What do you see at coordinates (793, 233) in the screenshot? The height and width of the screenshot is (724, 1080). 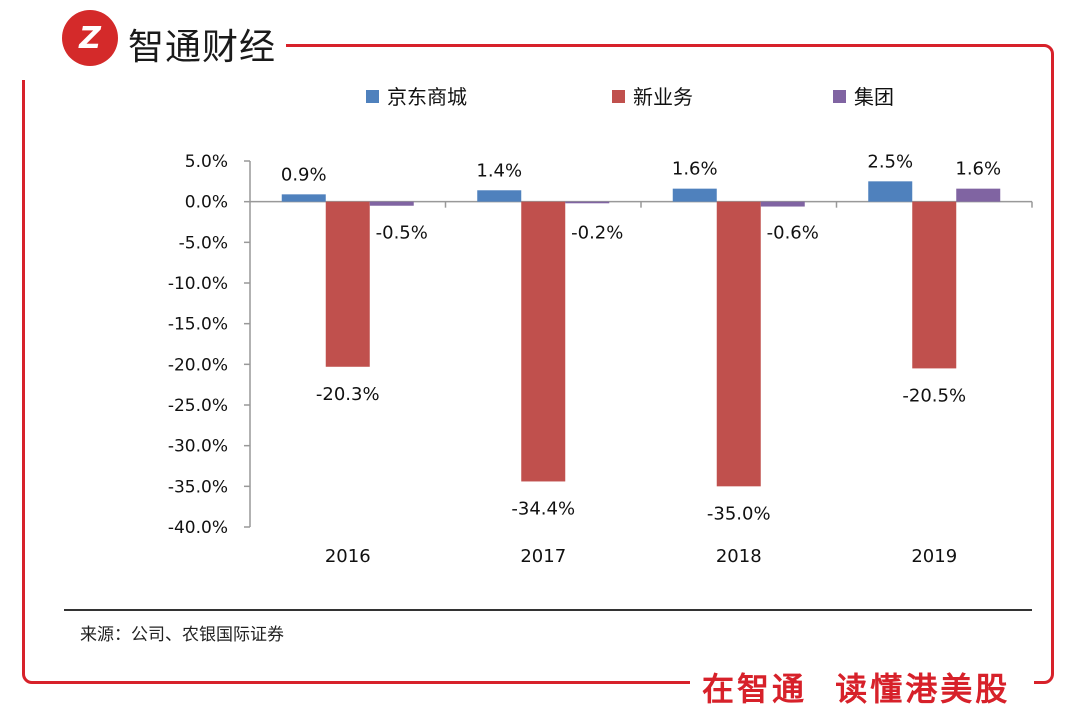 I see `data-label: -0.6%` at bounding box center [793, 233].